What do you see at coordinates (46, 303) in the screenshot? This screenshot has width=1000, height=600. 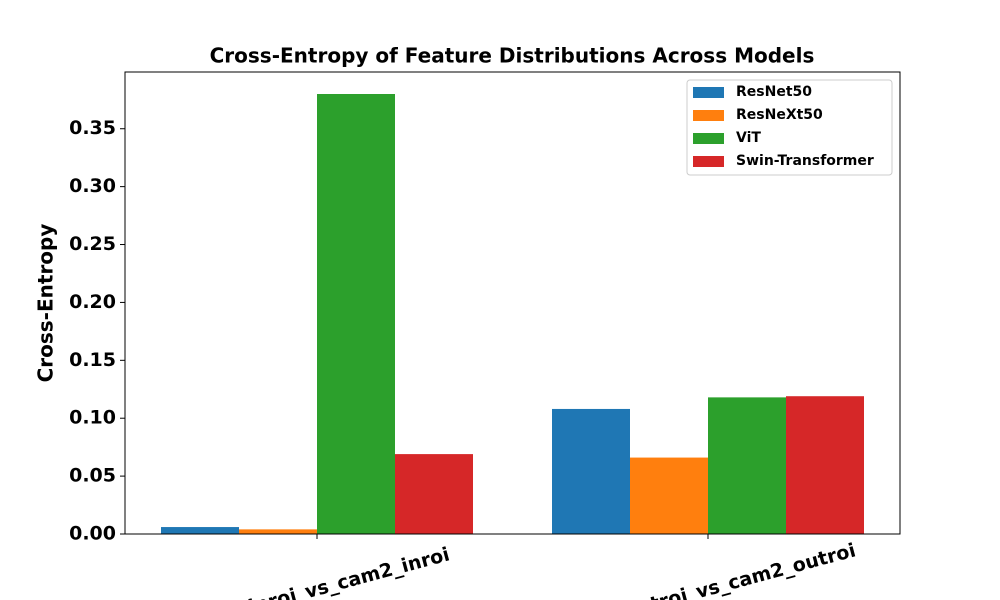 I see `y-axis-label: Cross-Entropy` at bounding box center [46, 303].